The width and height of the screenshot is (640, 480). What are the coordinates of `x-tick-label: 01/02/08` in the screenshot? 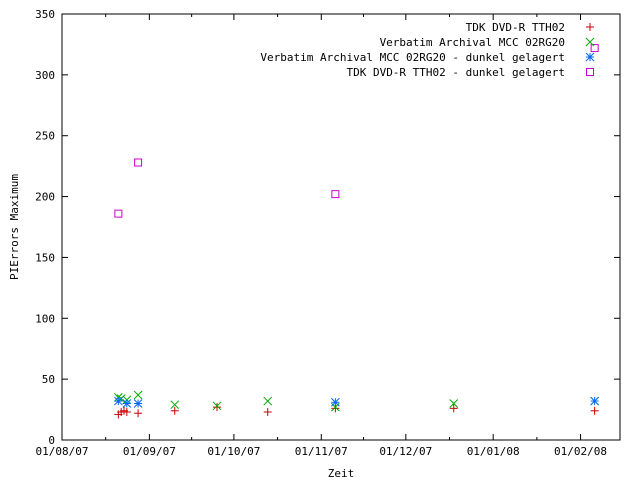 It's located at (580, 451).